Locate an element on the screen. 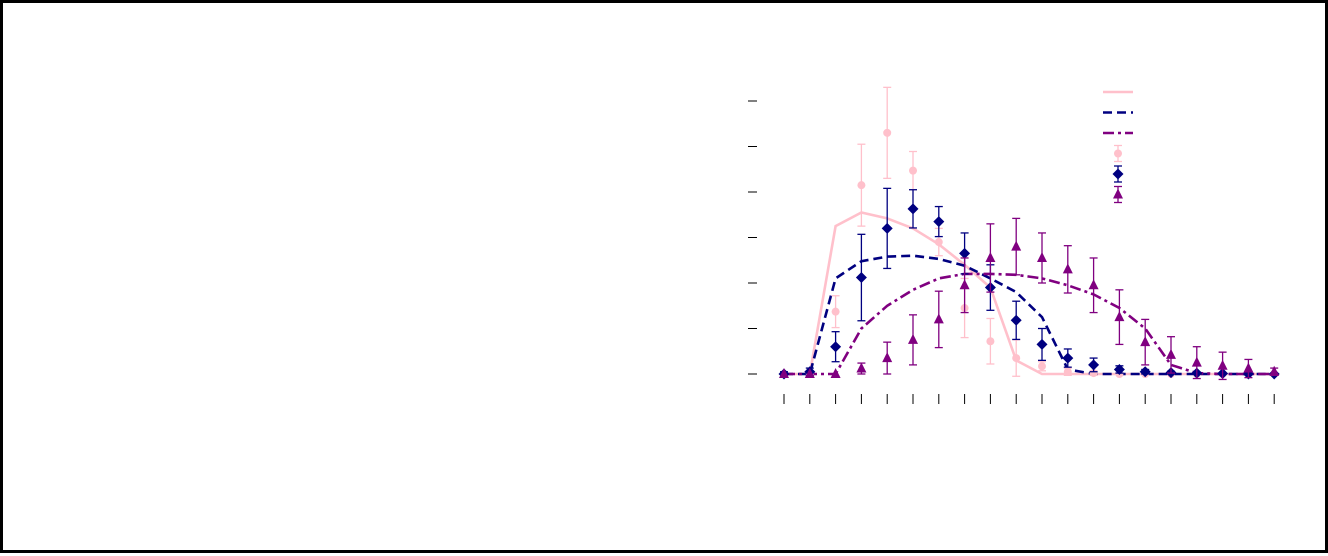 The image size is (1328, 556). legend-marker-circle is located at coordinates (1118, 153).